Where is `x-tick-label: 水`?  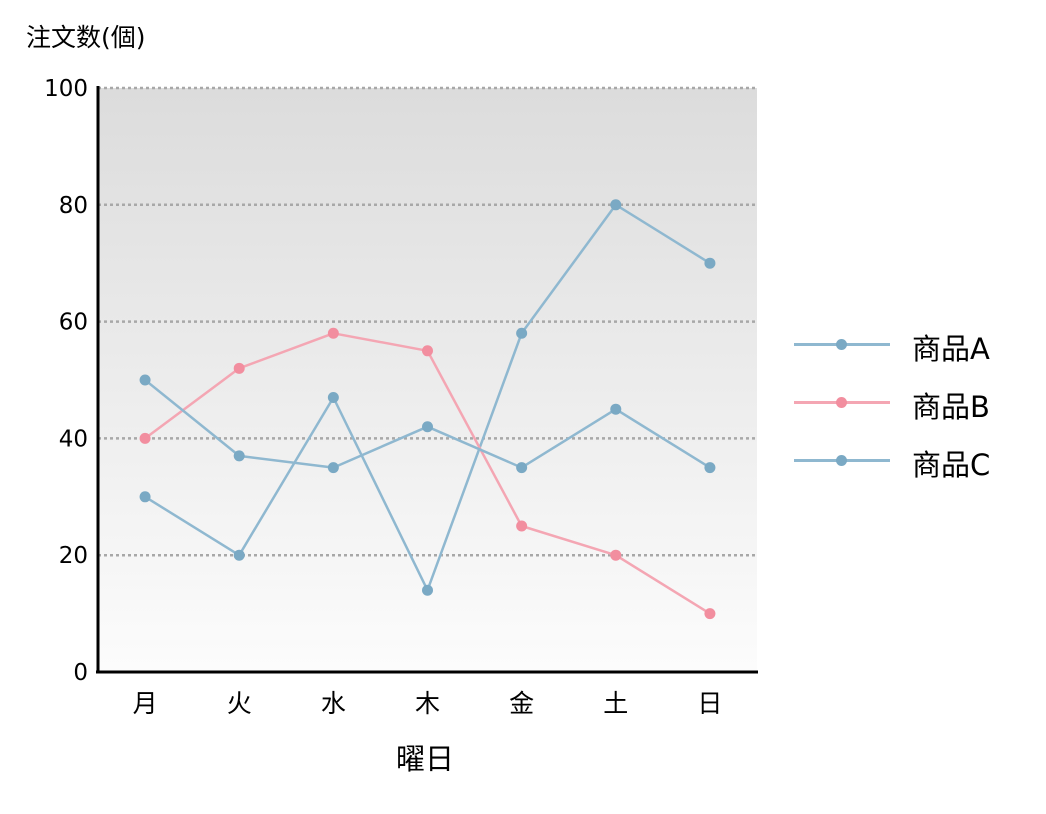
x-tick-label: 水 is located at coordinates (333, 703).